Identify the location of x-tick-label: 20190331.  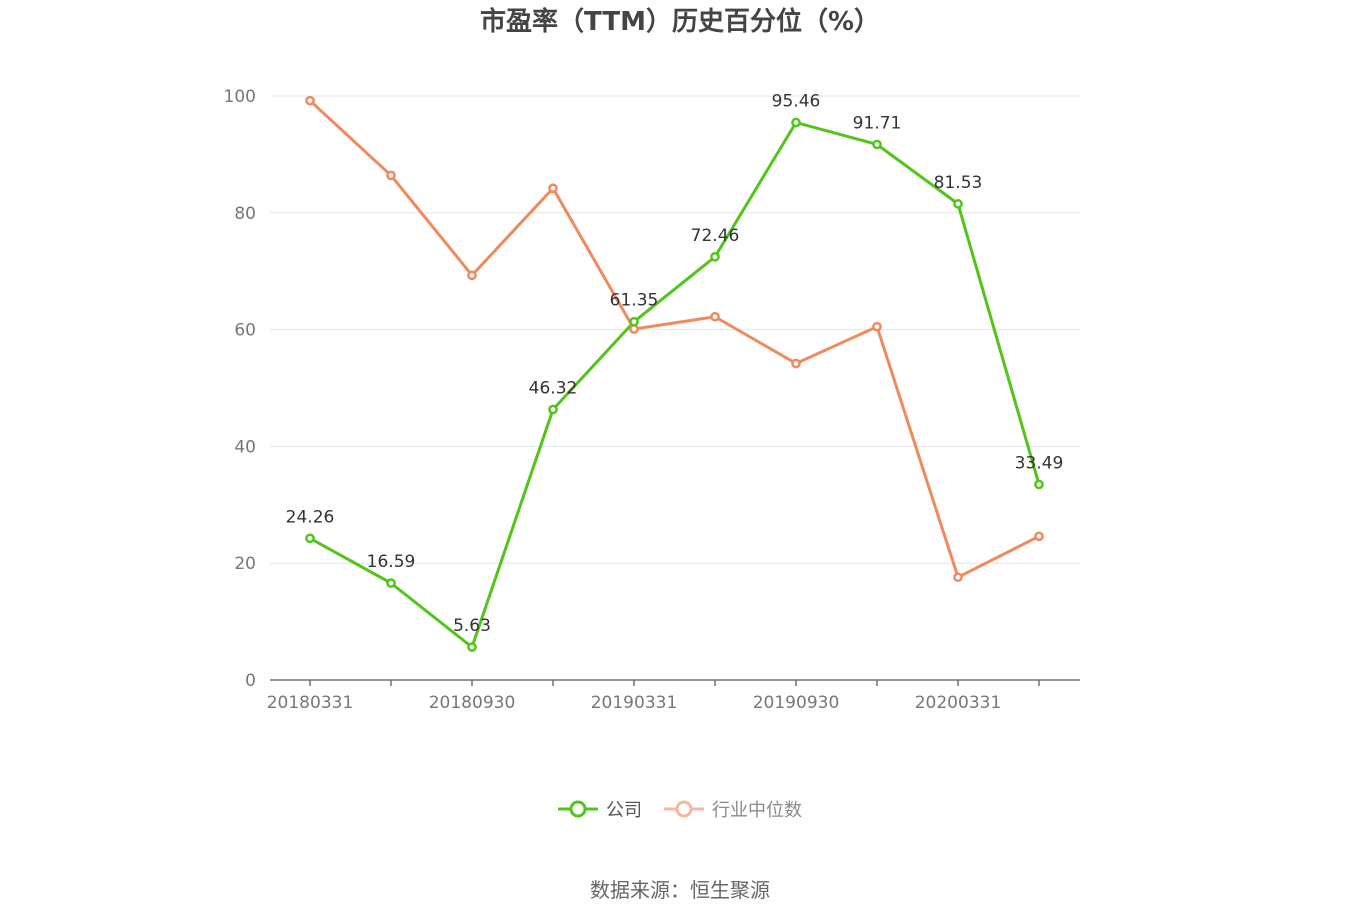
(634, 703).